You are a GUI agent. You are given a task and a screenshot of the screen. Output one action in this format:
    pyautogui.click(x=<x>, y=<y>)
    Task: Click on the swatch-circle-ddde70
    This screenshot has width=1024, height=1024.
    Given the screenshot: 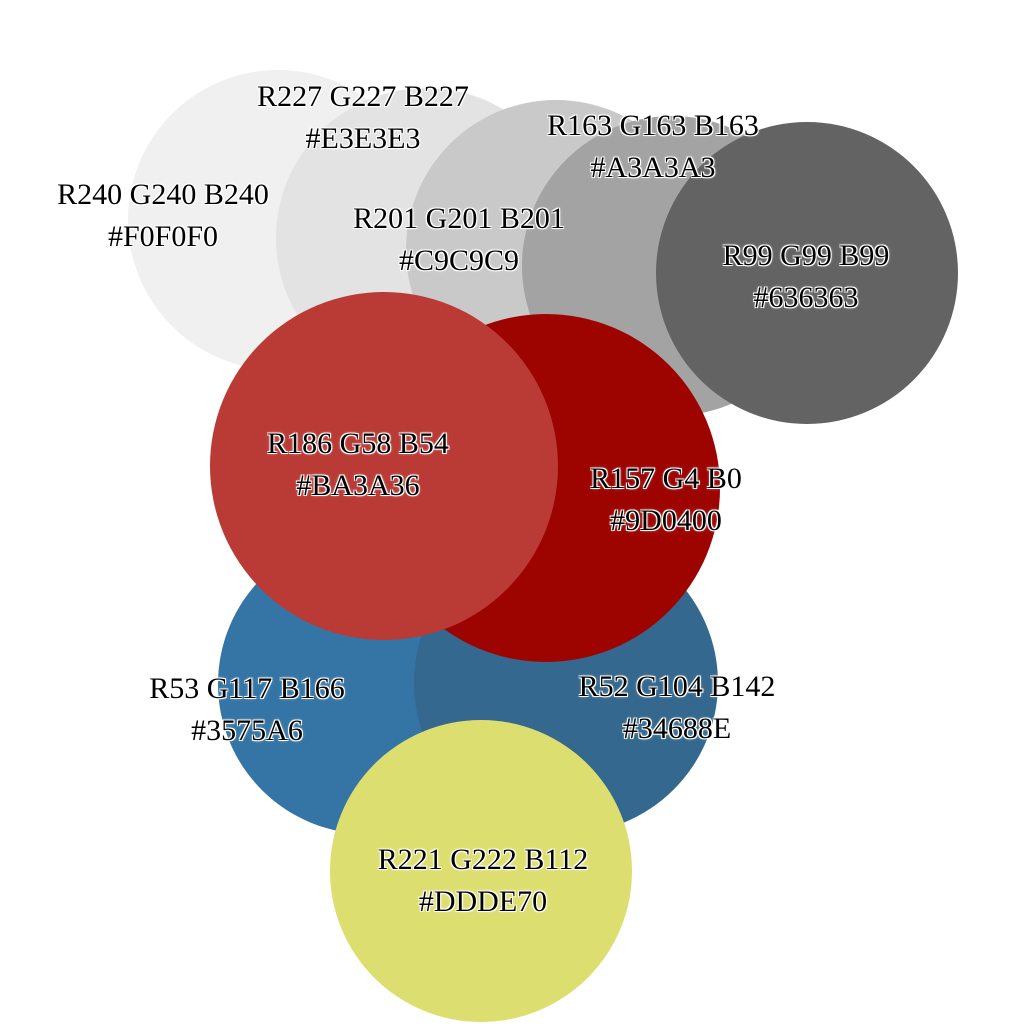 What is the action you would take?
    pyautogui.click(x=481, y=871)
    